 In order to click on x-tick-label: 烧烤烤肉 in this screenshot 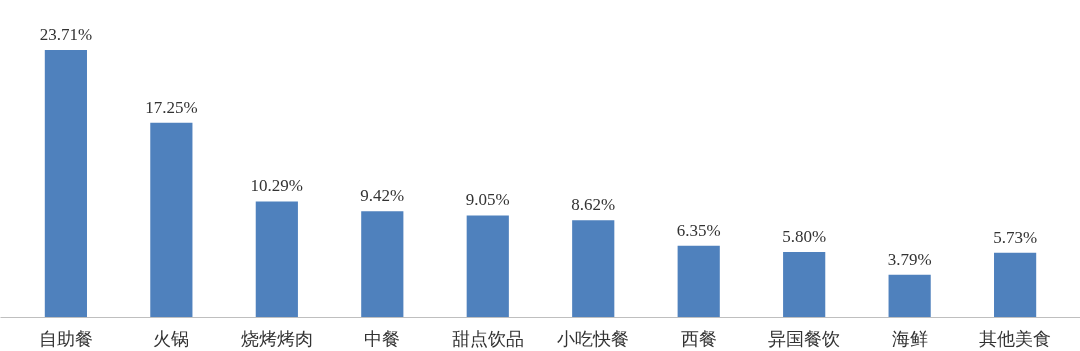, I will do `click(276, 338)`.